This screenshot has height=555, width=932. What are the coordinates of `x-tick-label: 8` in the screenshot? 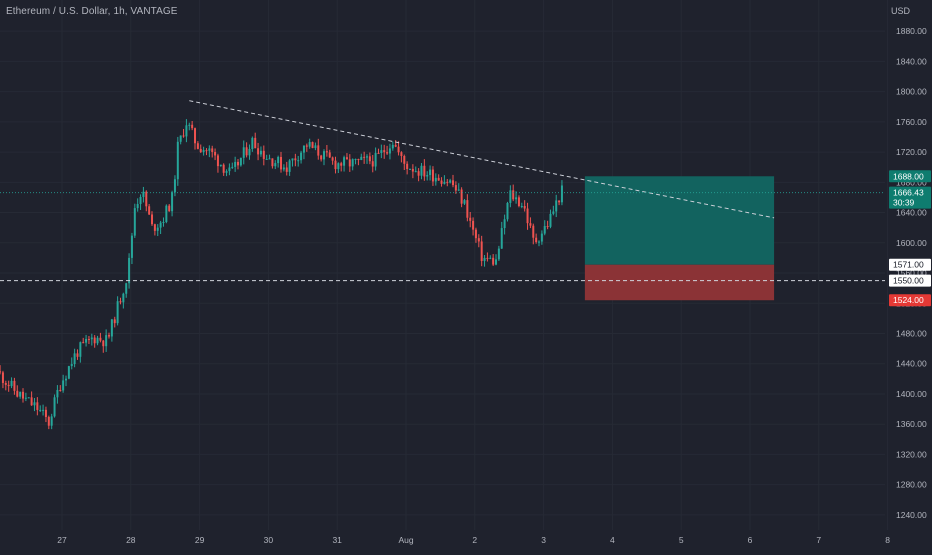 It's located at (887, 540).